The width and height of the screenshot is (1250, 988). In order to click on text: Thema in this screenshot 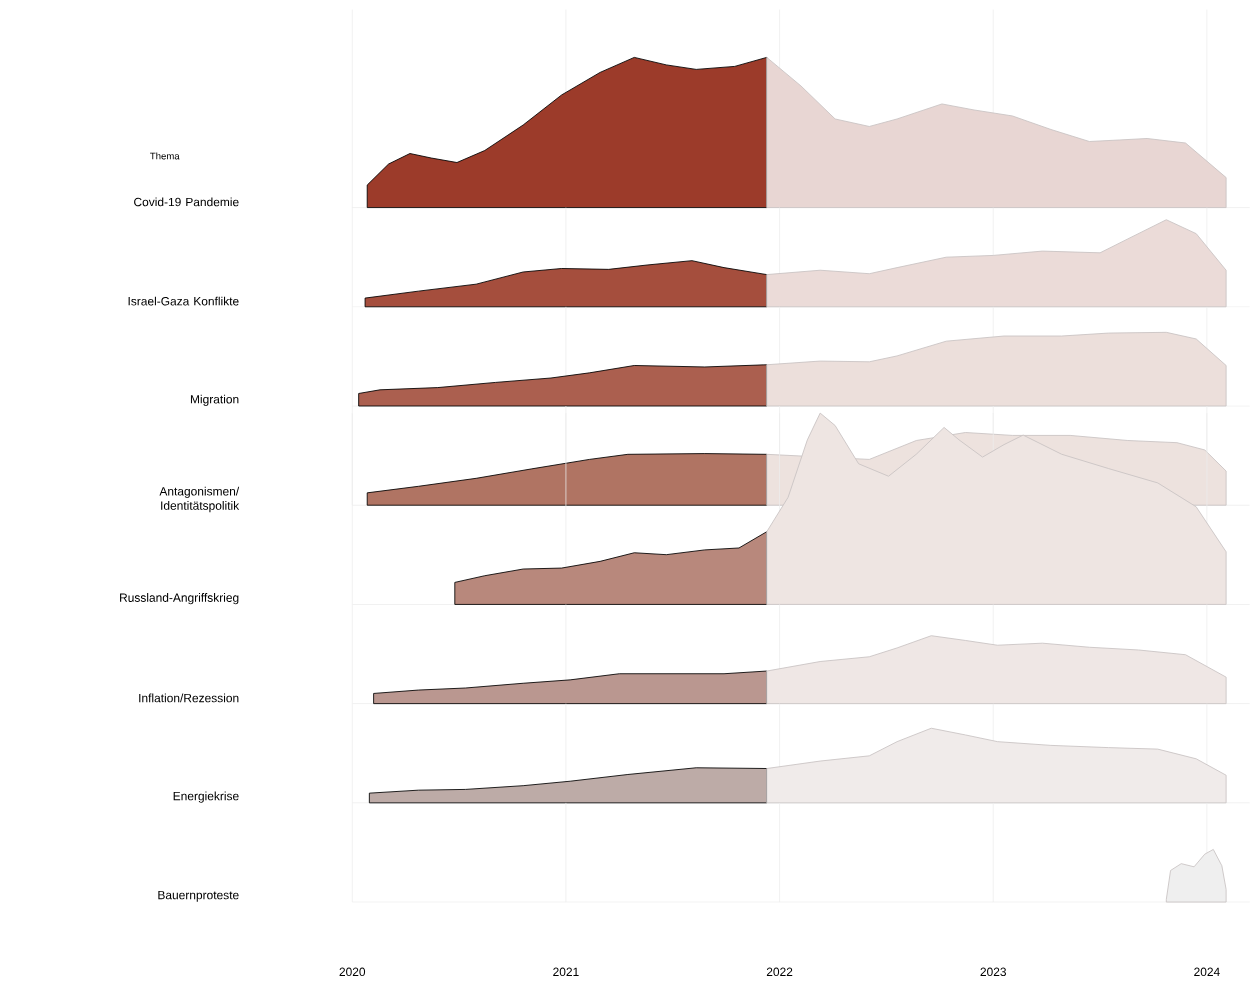, I will do `click(165, 156)`.